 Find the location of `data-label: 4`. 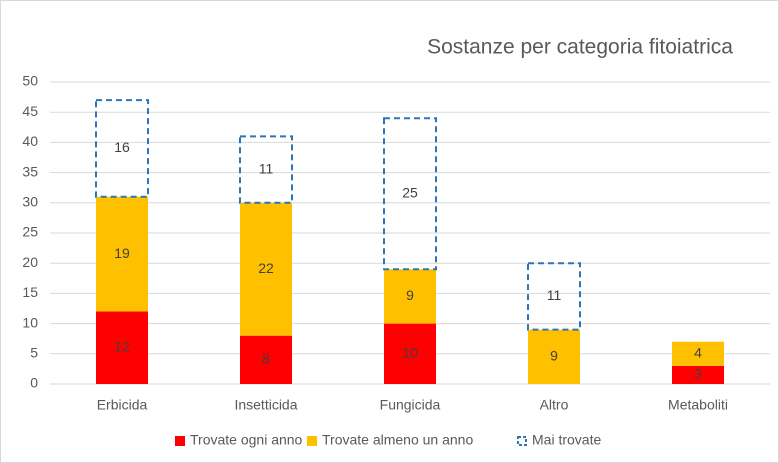

data-label: 4 is located at coordinates (698, 353).